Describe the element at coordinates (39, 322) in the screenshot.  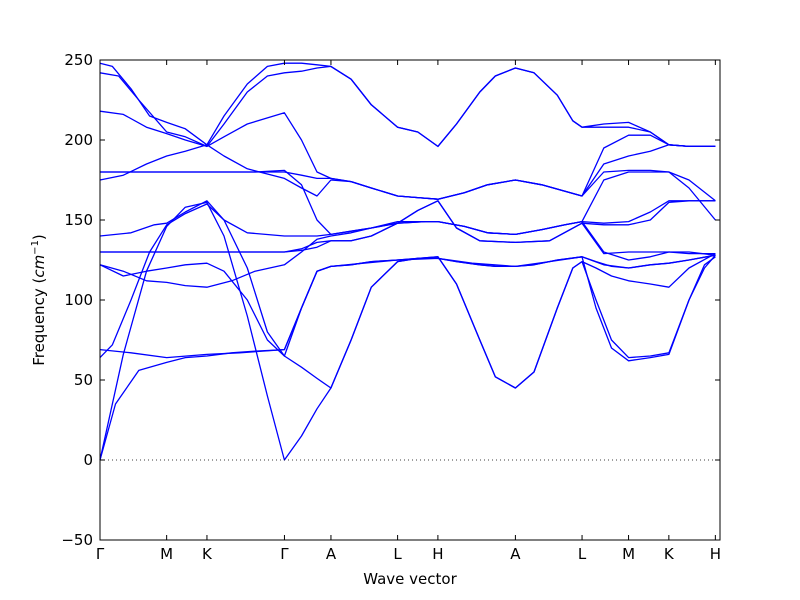
I see `y-axis-label-prefix: Frequency (` at that location.